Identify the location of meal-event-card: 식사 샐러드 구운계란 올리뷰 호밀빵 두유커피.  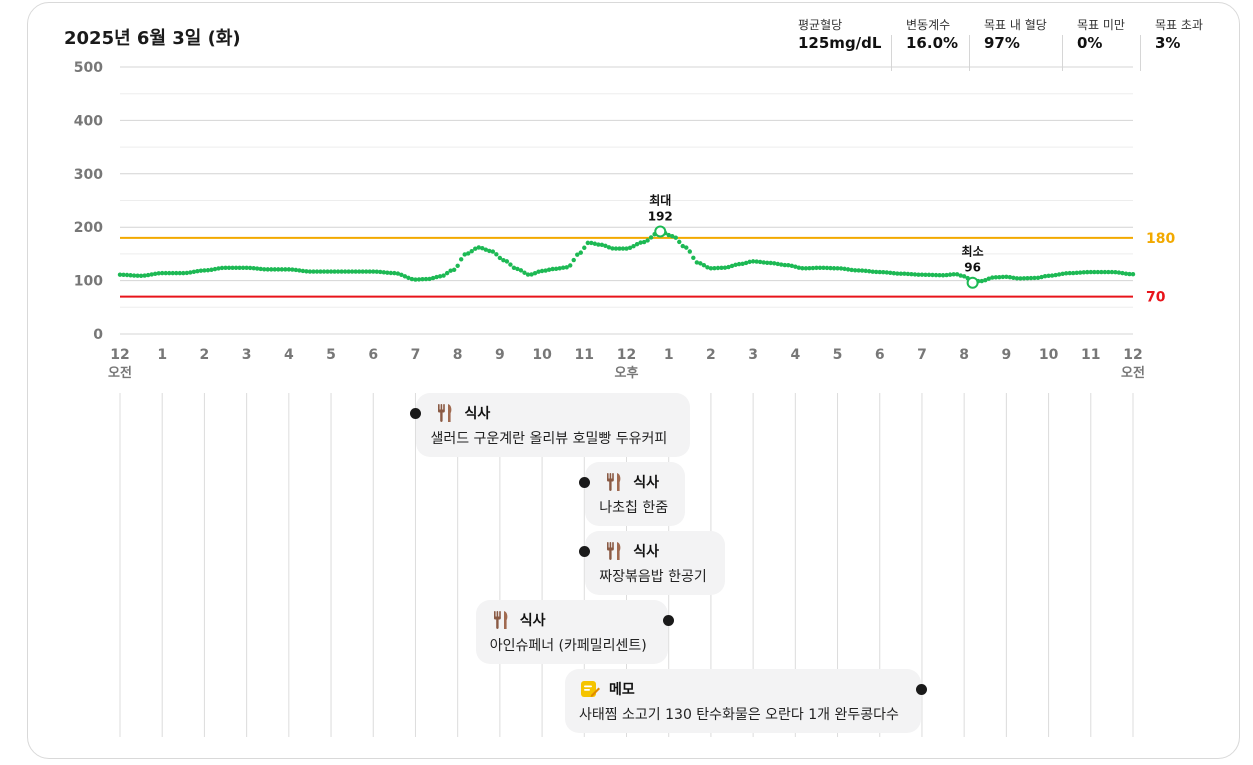
(553, 425).